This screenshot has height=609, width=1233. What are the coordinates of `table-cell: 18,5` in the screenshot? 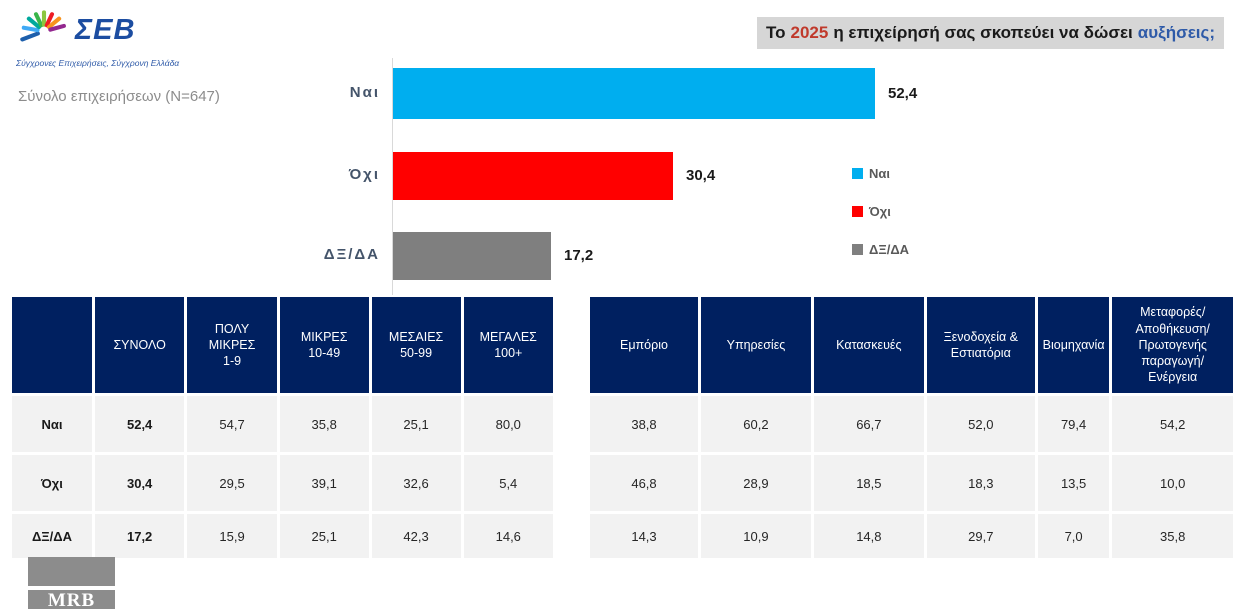 It's located at (868, 483).